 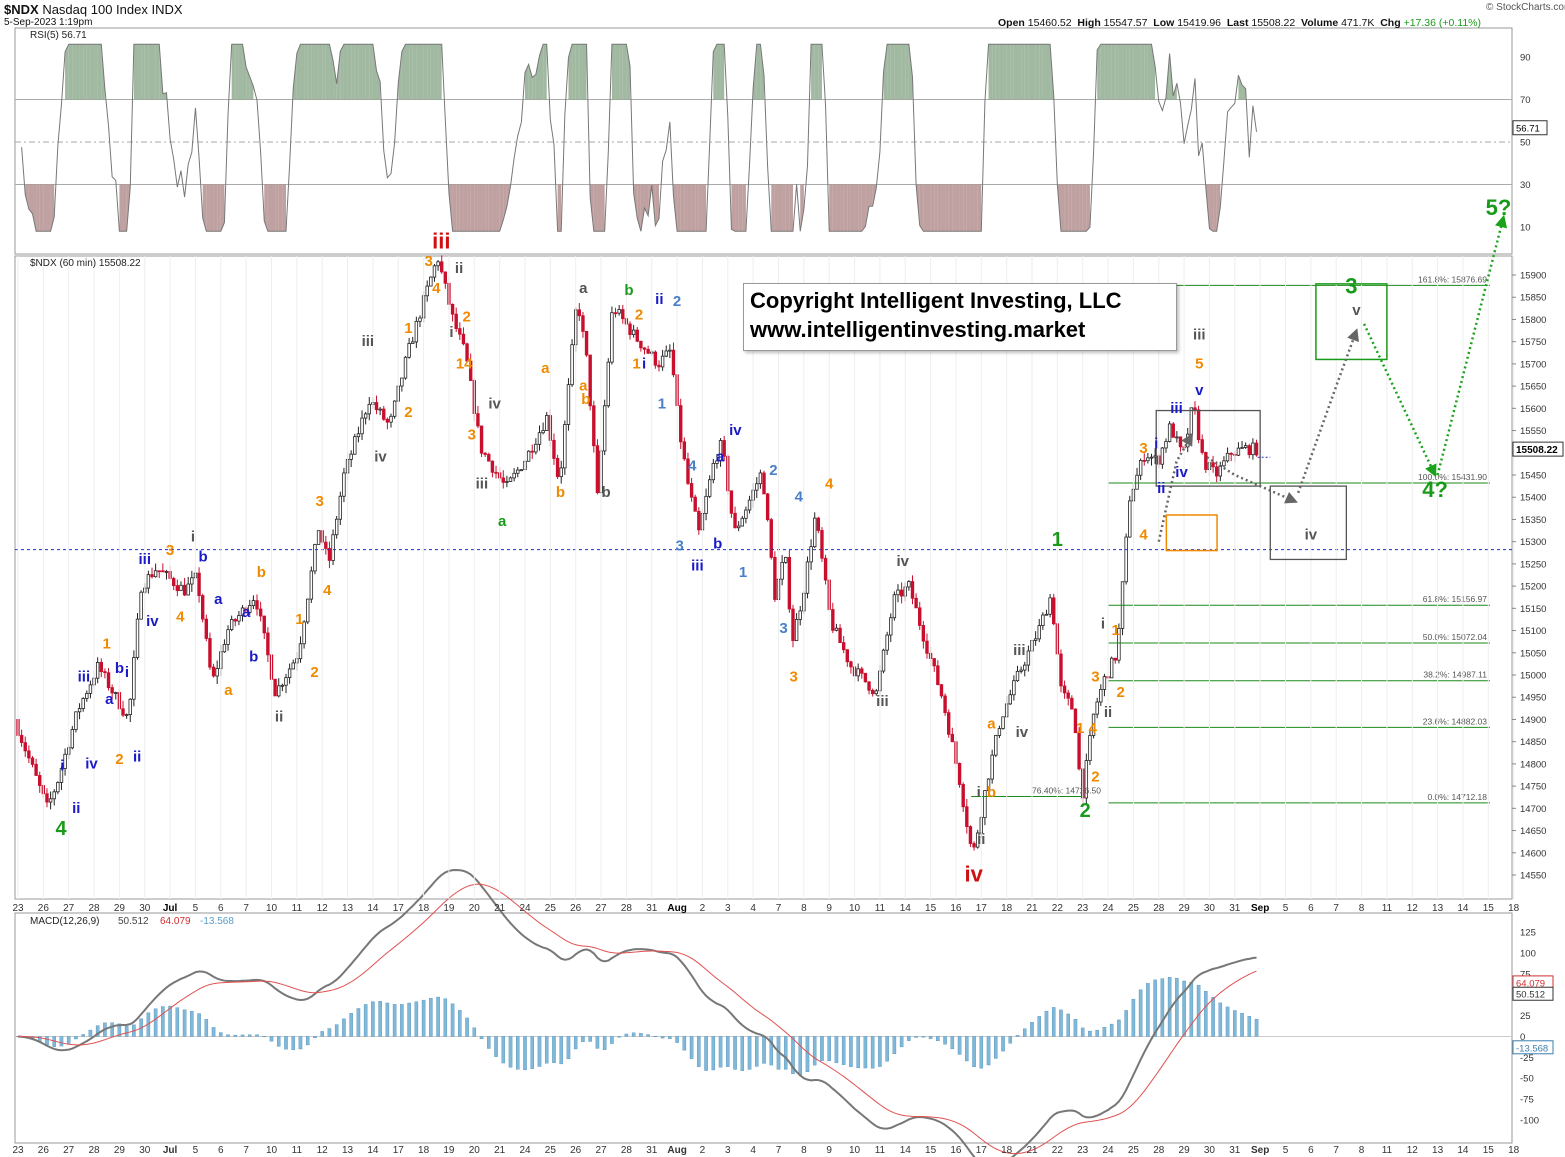 What do you see at coordinates (1537, 450) in the screenshot?
I see `last-price-label: 15508.22` at bounding box center [1537, 450].